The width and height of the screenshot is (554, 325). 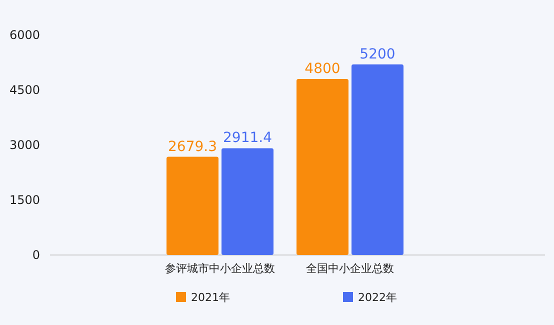 What do you see at coordinates (192, 146) in the screenshot?
I see `data-label: 2679.3` at bounding box center [192, 146].